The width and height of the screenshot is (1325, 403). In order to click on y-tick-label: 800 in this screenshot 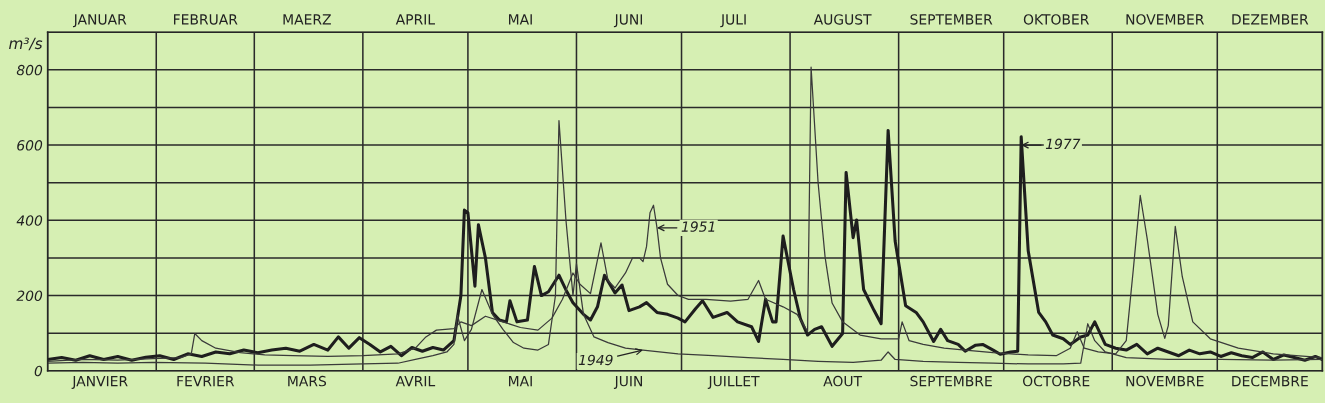, I will do `click(29, 70)`.